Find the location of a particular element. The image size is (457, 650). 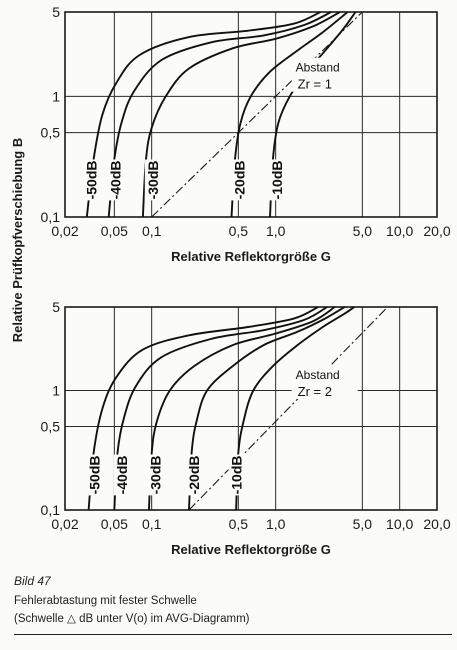

distance-annotation: Abstand Zr = 2 is located at coordinates (324, 381).